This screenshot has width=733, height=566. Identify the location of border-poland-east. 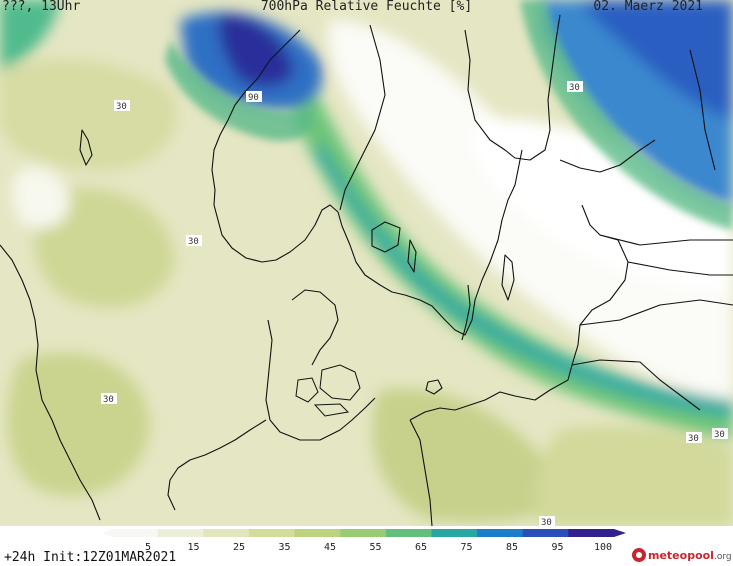
(656, 312).